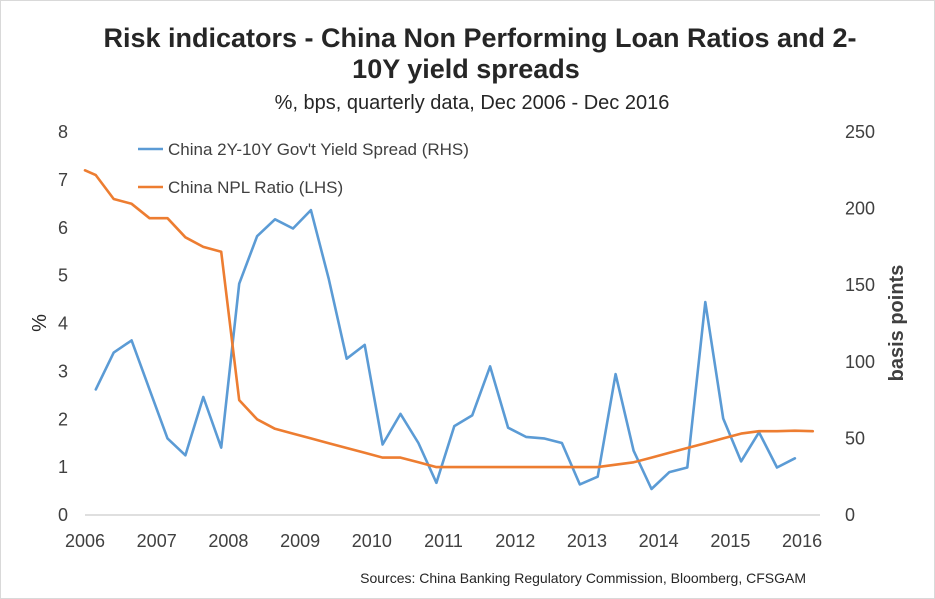 The image size is (935, 599). I want to click on legend-label-spread: China 2Y-10Y Gov't Yield Spread (RHS), so click(318, 149).